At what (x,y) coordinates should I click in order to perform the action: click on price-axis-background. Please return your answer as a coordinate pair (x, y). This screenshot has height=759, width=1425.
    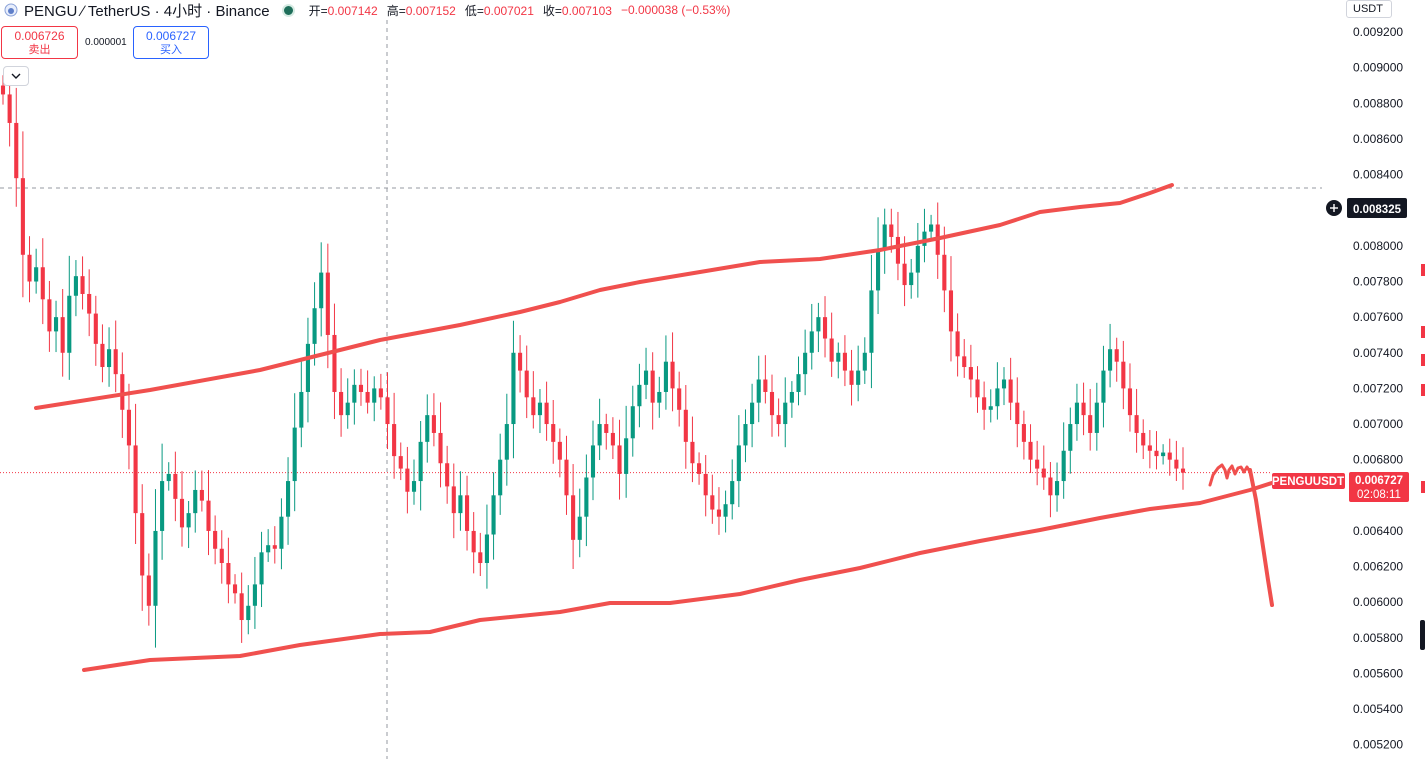
    Looking at the image, I should click on (1383, 379).